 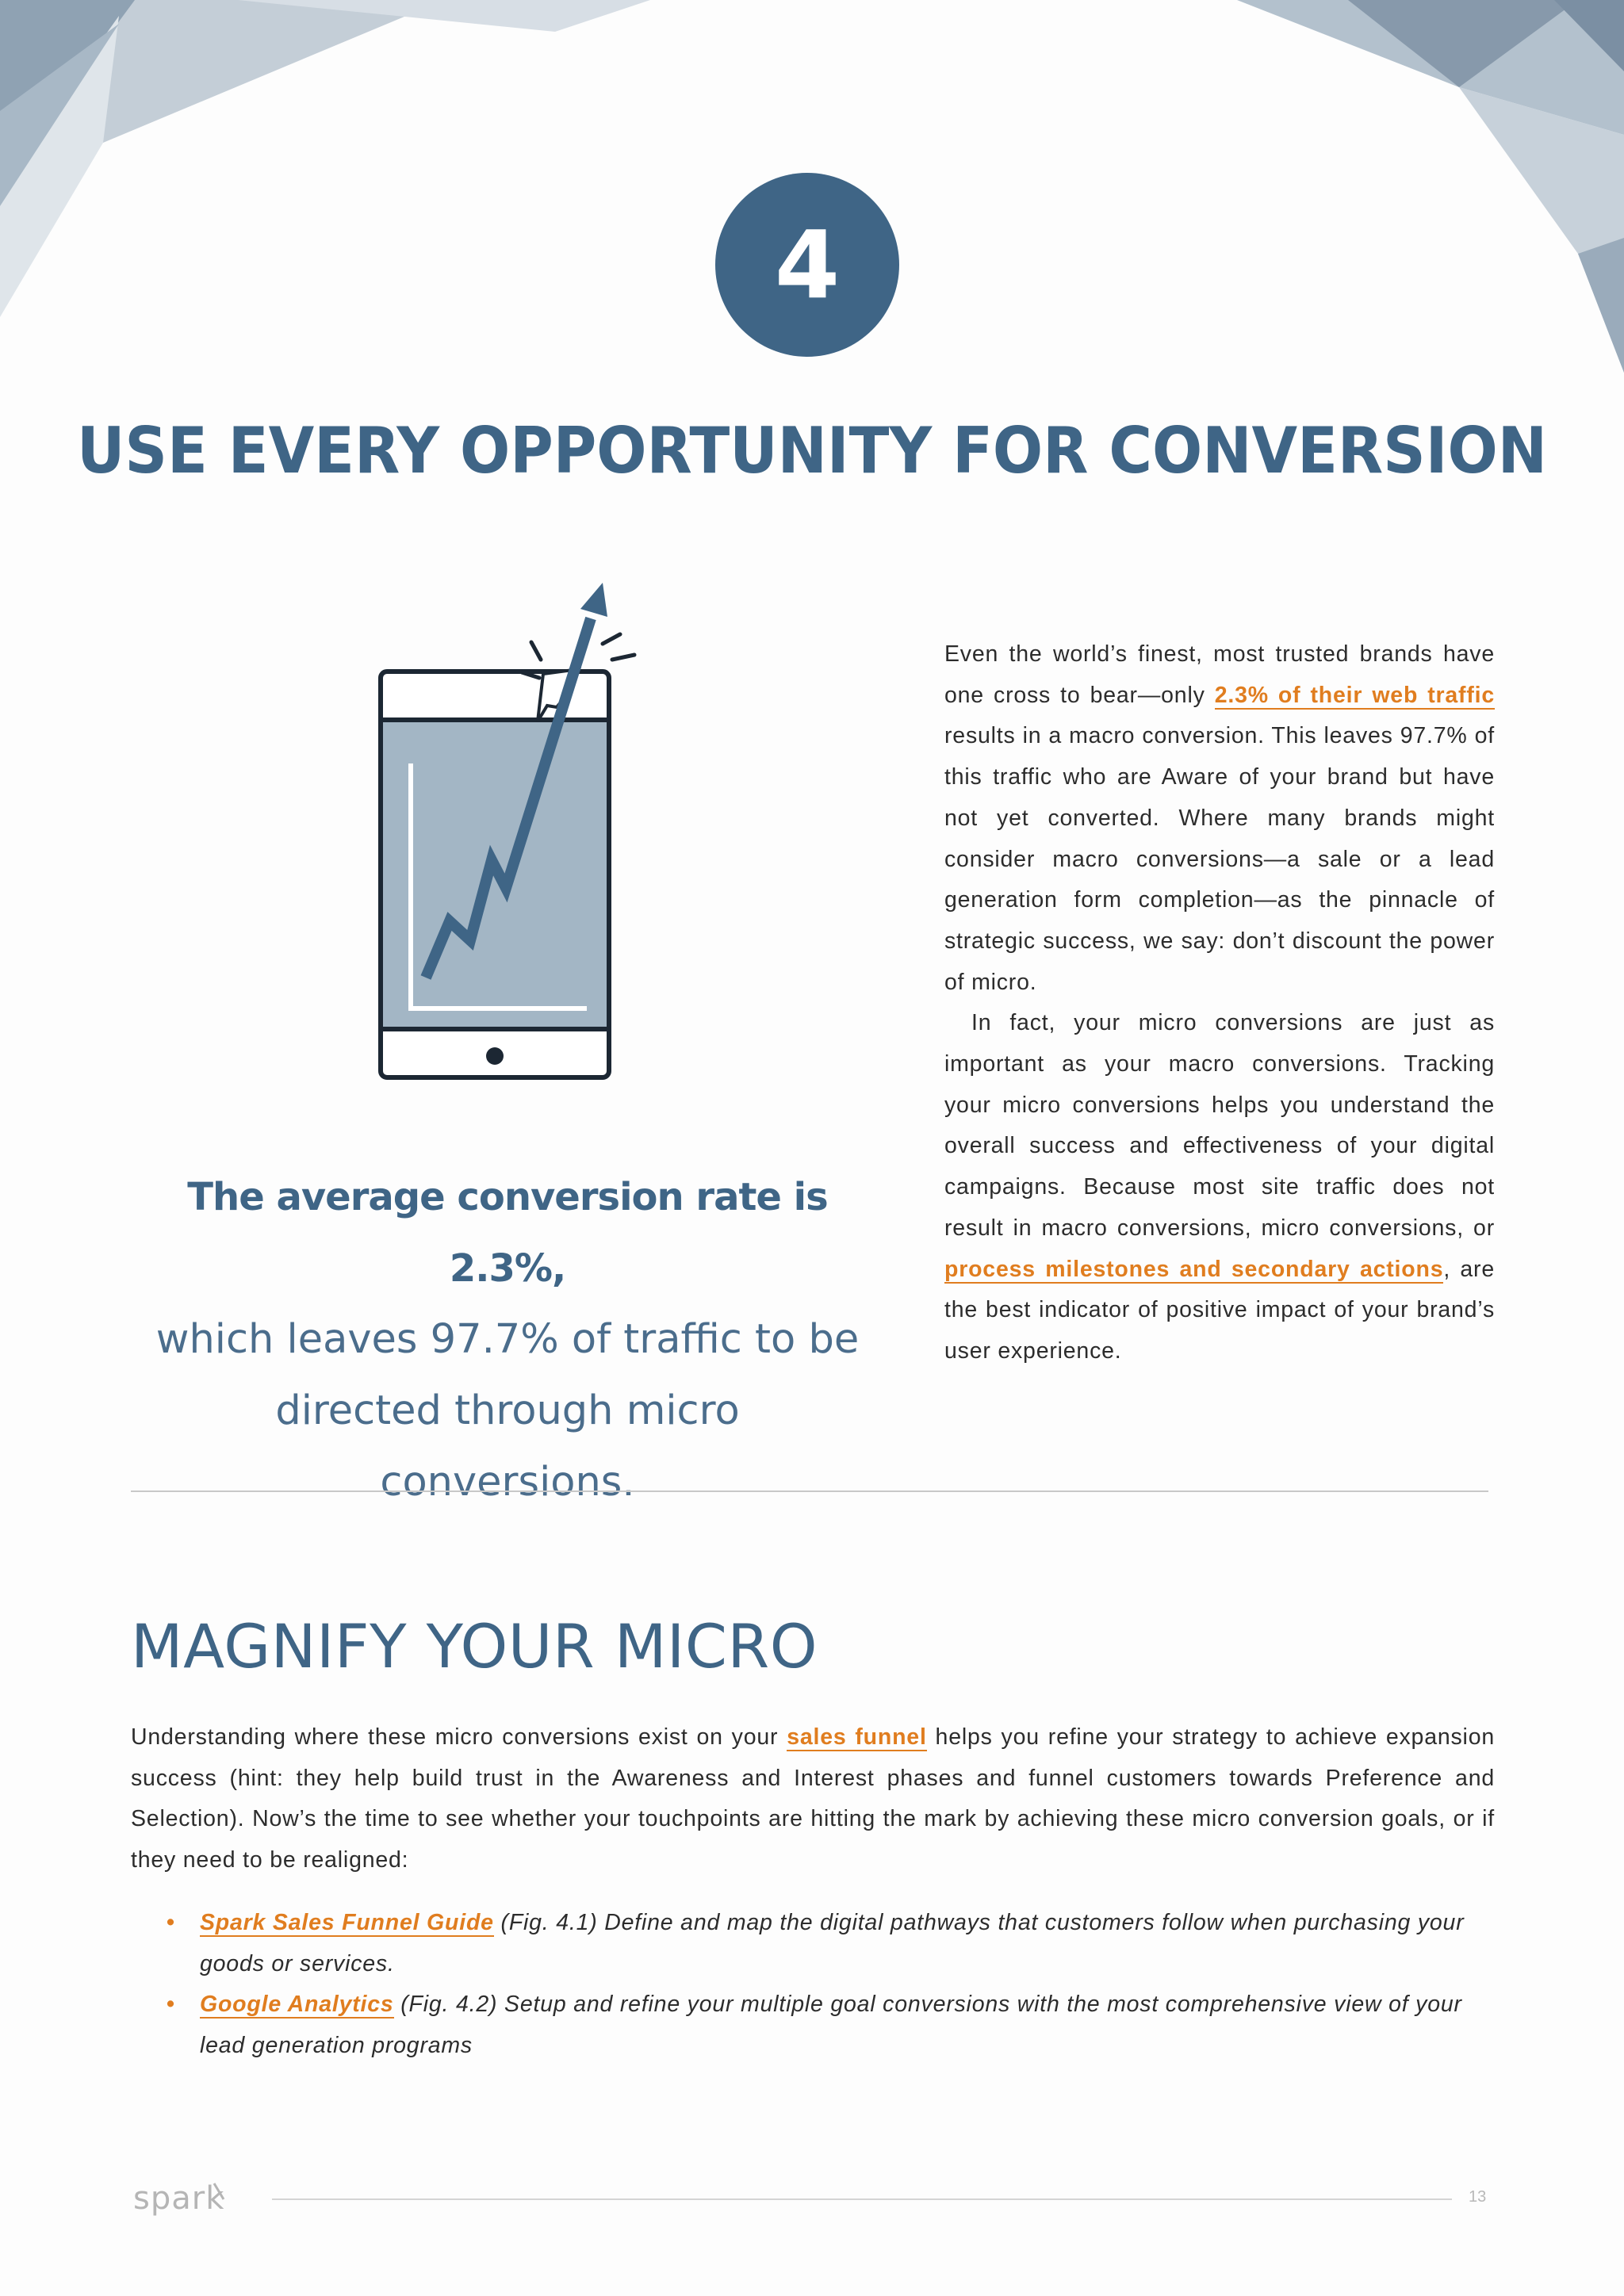 I want to click on sales-funnel-guide-link: Spark Sales Funnel Guide, so click(x=347, y=1924).